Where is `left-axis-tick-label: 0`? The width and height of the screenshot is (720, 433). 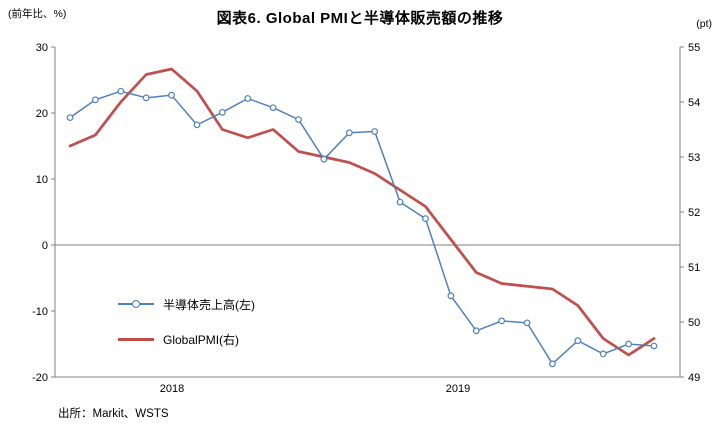
left-axis-tick-label: 0 is located at coordinates (45, 246).